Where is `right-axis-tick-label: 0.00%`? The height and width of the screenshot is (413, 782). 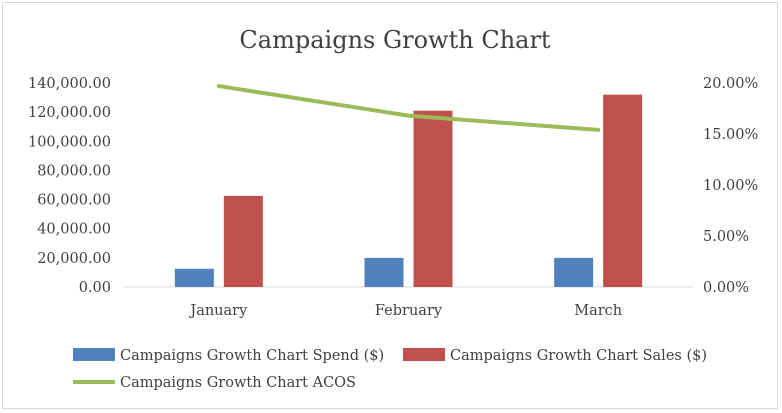 right-axis-tick-label: 0.00% is located at coordinates (726, 288).